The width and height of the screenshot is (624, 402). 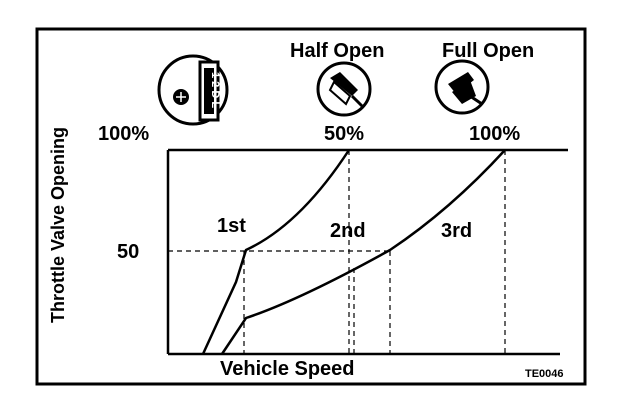 I want to click on full-open-label: Full Open, so click(x=488, y=51).